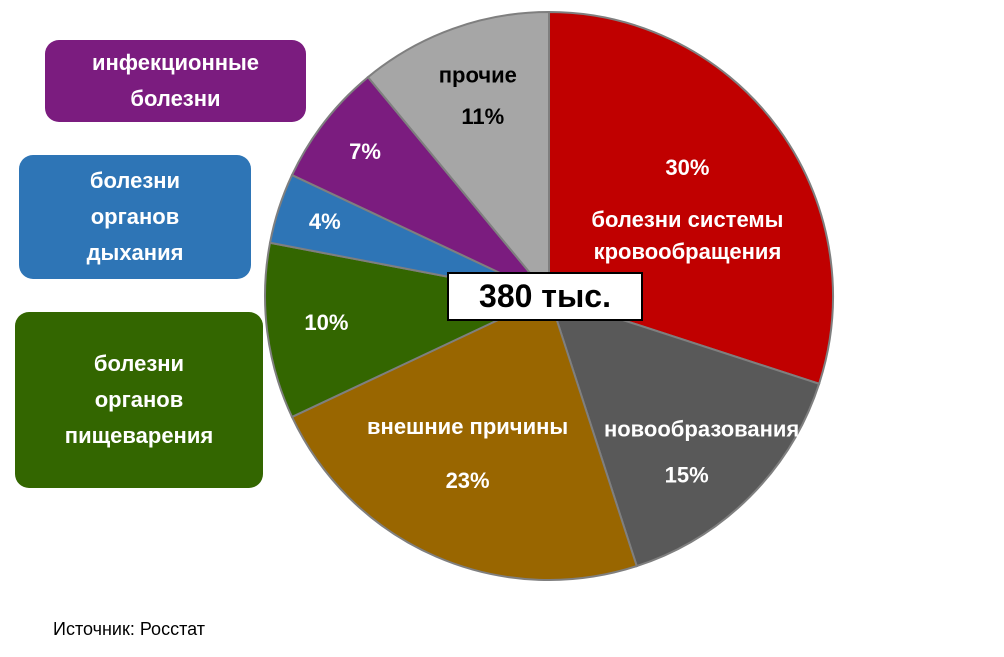  What do you see at coordinates (468, 480) in the screenshot?
I see `slice-value-label: 23%` at bounding box center [468, 480].